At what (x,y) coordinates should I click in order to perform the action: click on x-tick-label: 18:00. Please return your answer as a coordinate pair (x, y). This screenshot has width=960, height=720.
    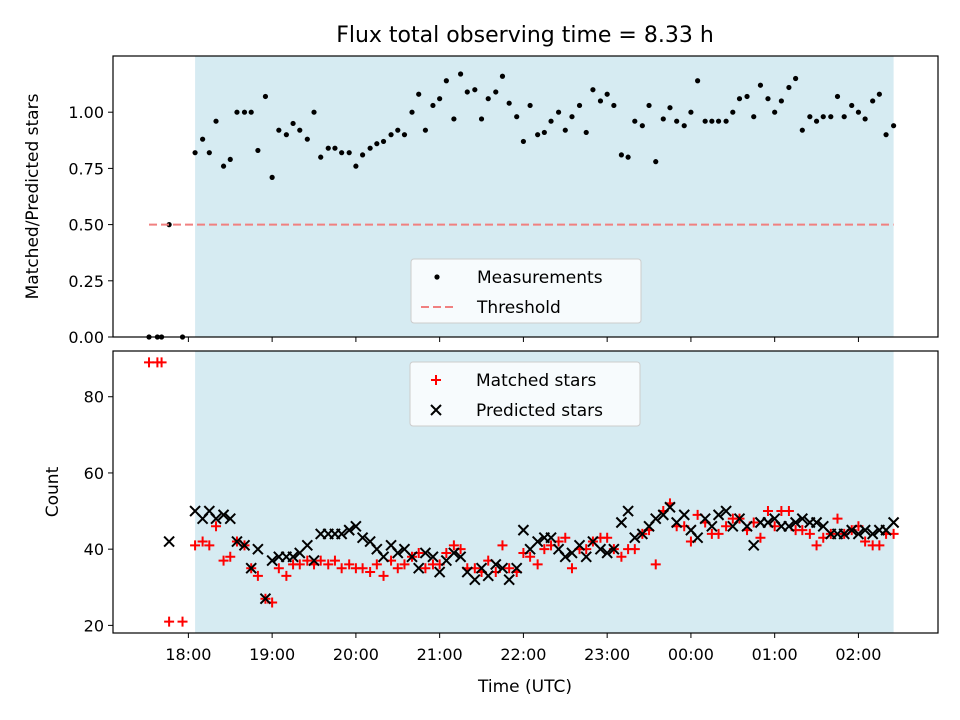
    Looking at the image, I should click on (188, 654).